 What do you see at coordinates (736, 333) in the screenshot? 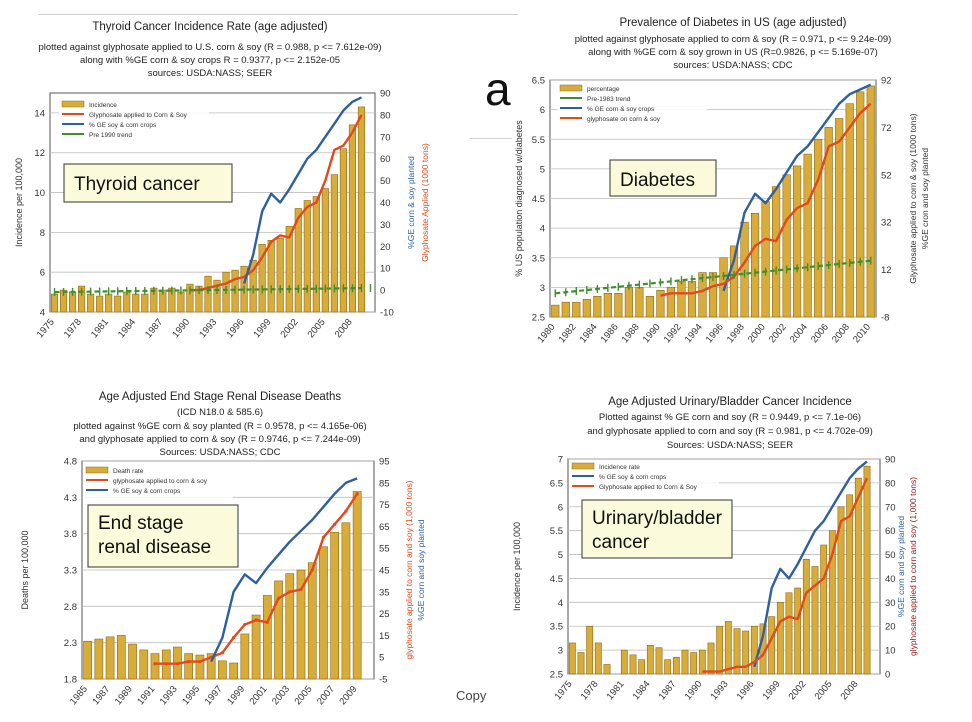
I see `x-tick-label: 1998` at bounding box center [736, 333].